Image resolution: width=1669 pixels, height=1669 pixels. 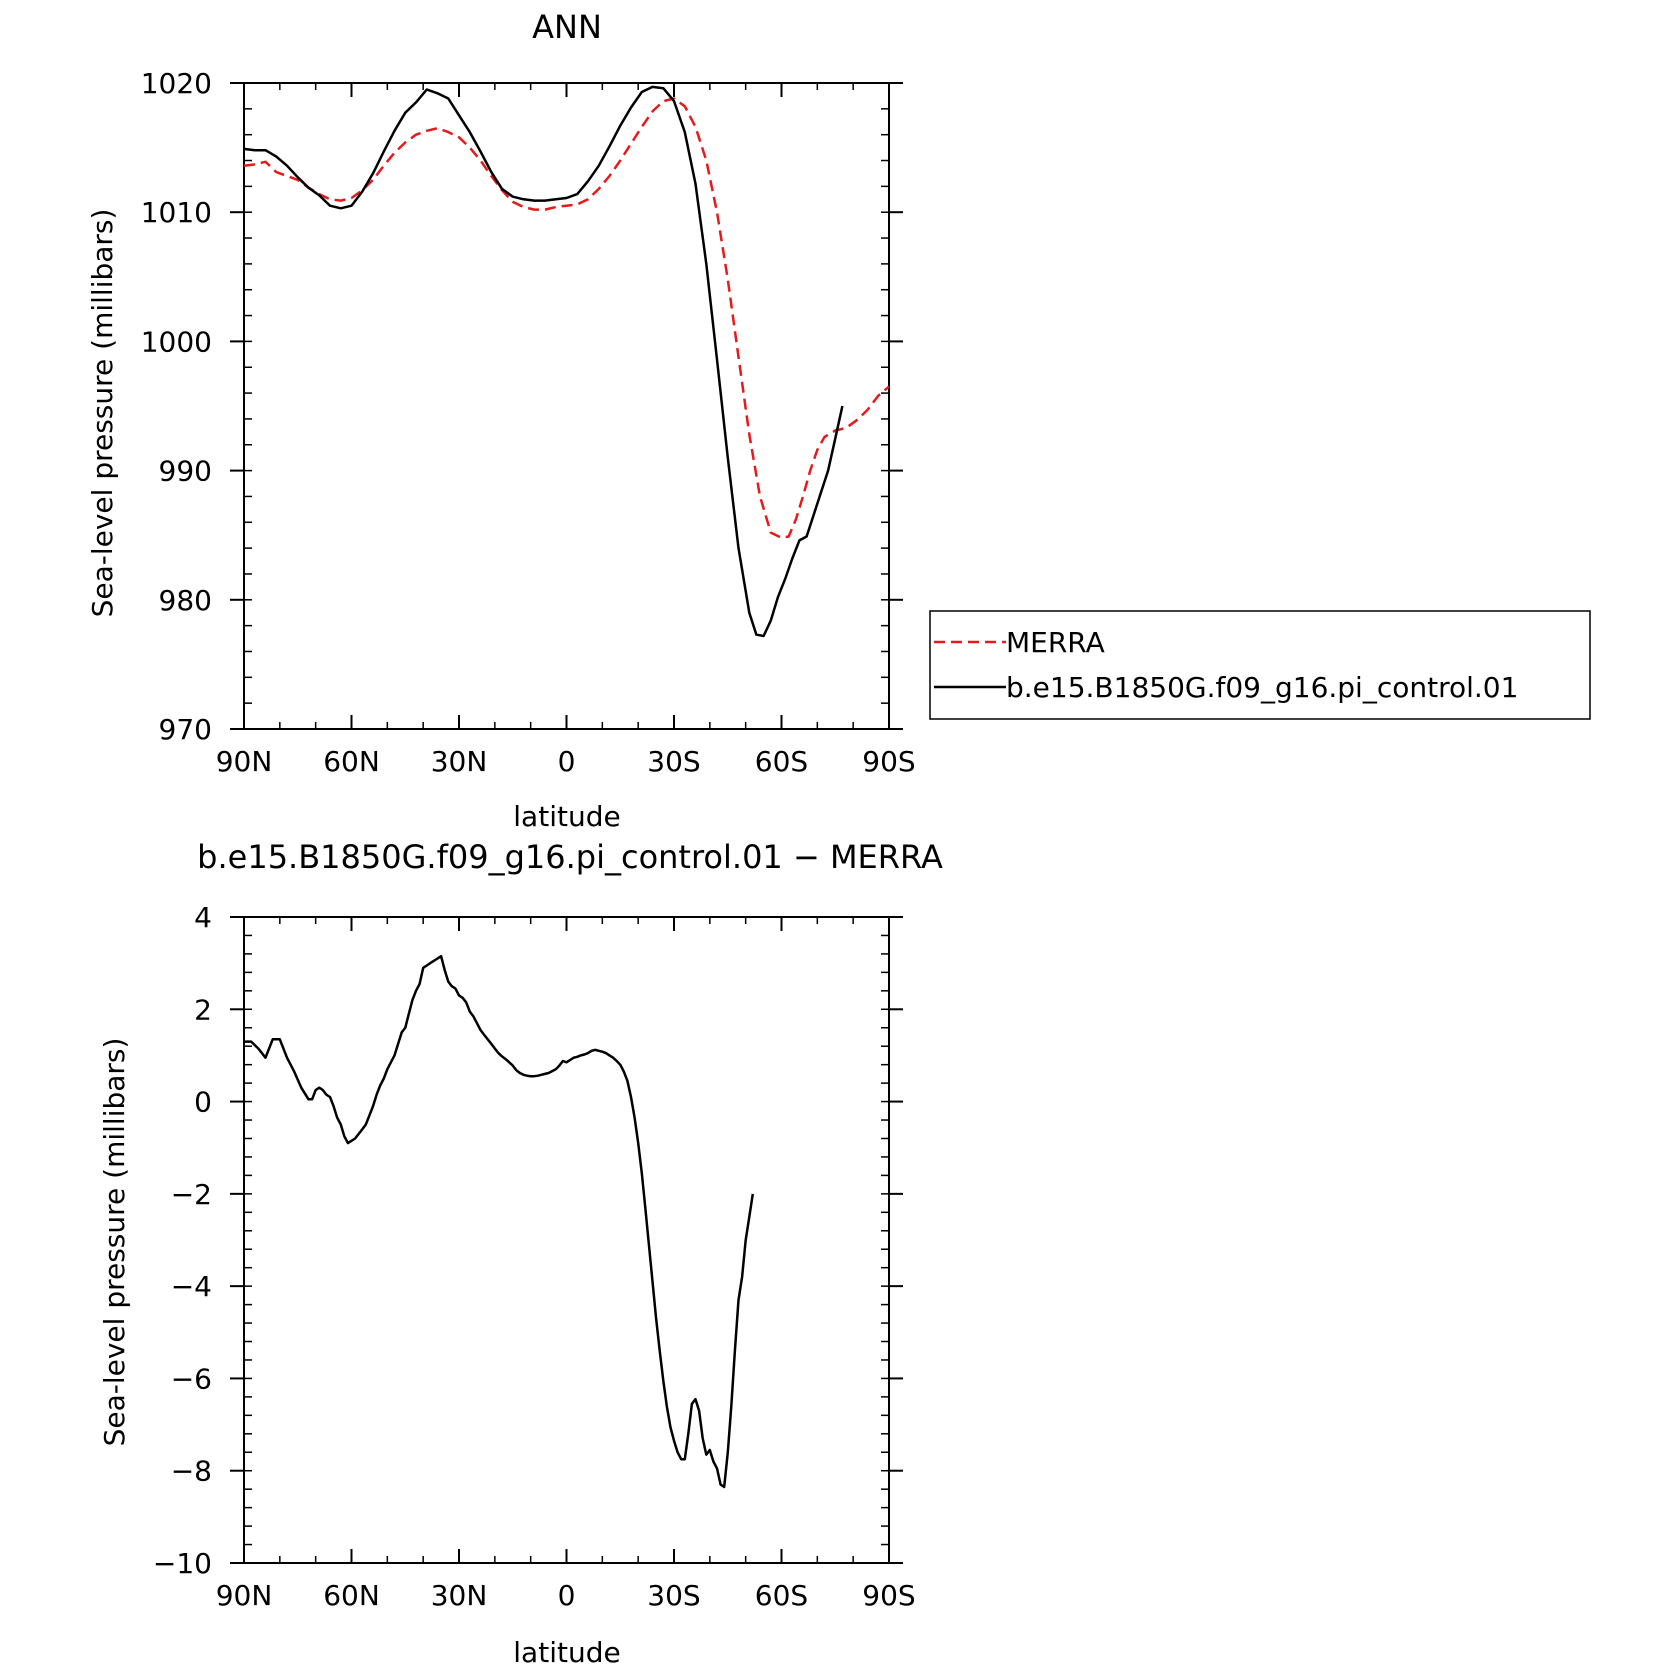 I want to click on y-tick-label: −6, so click(x=191, y=1378).